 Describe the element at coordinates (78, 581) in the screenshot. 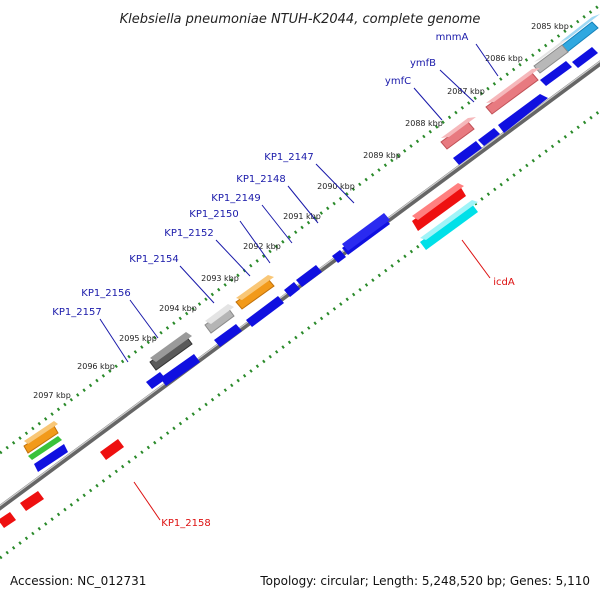

I see `accession-label: Accession: NC_012731` at that location.